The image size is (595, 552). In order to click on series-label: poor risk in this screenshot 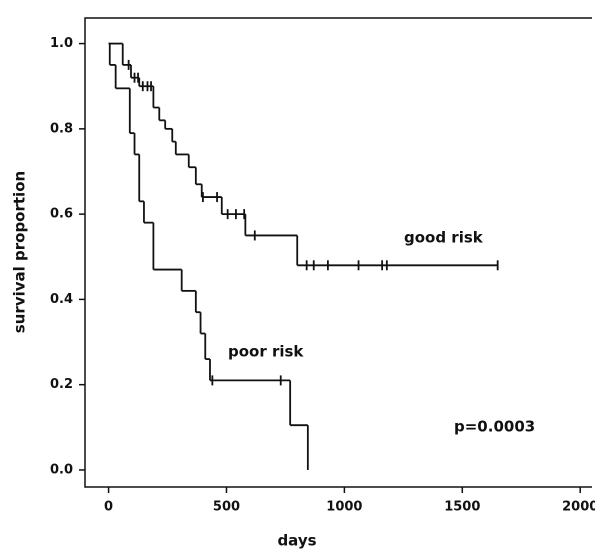, I will do `click(266, 352)`.